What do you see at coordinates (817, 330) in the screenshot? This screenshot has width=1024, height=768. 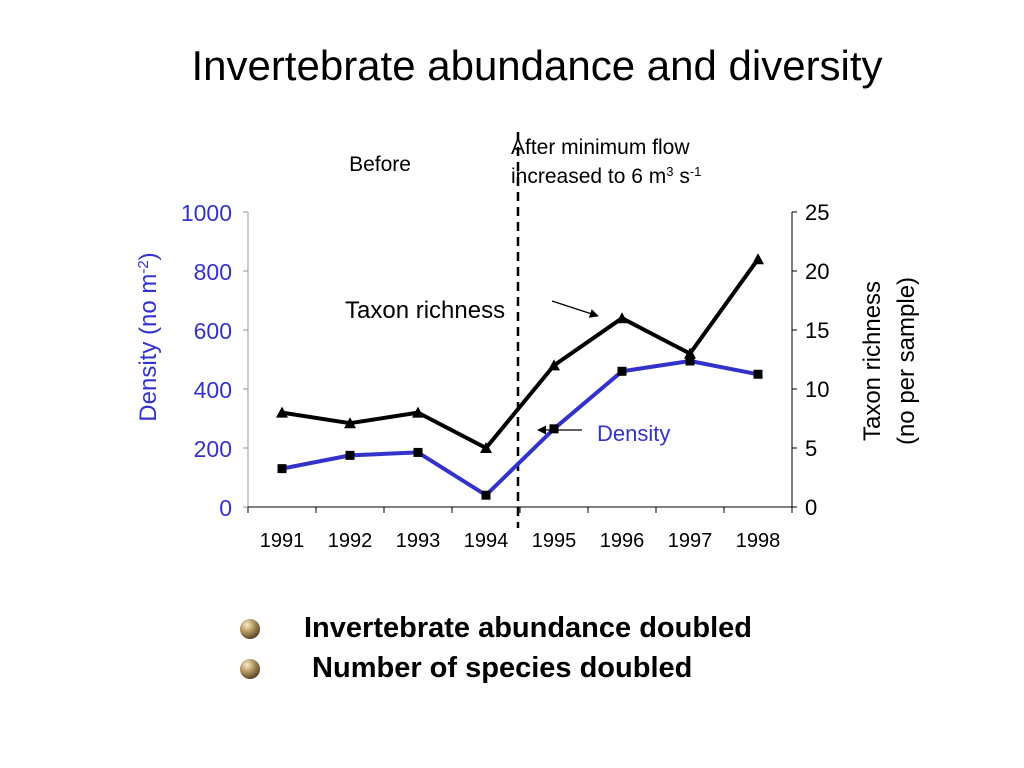 I see `right-tick-label: 15` at bounding box center [817, 330].